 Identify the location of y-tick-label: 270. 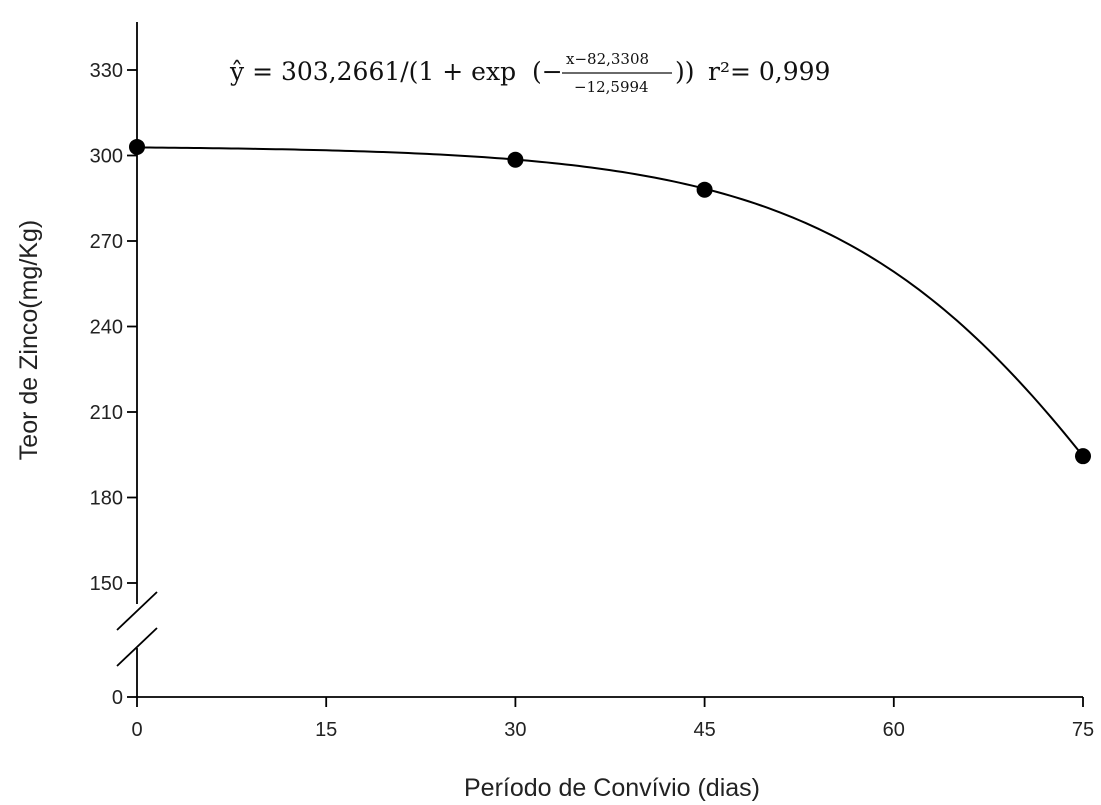
(106, 242).